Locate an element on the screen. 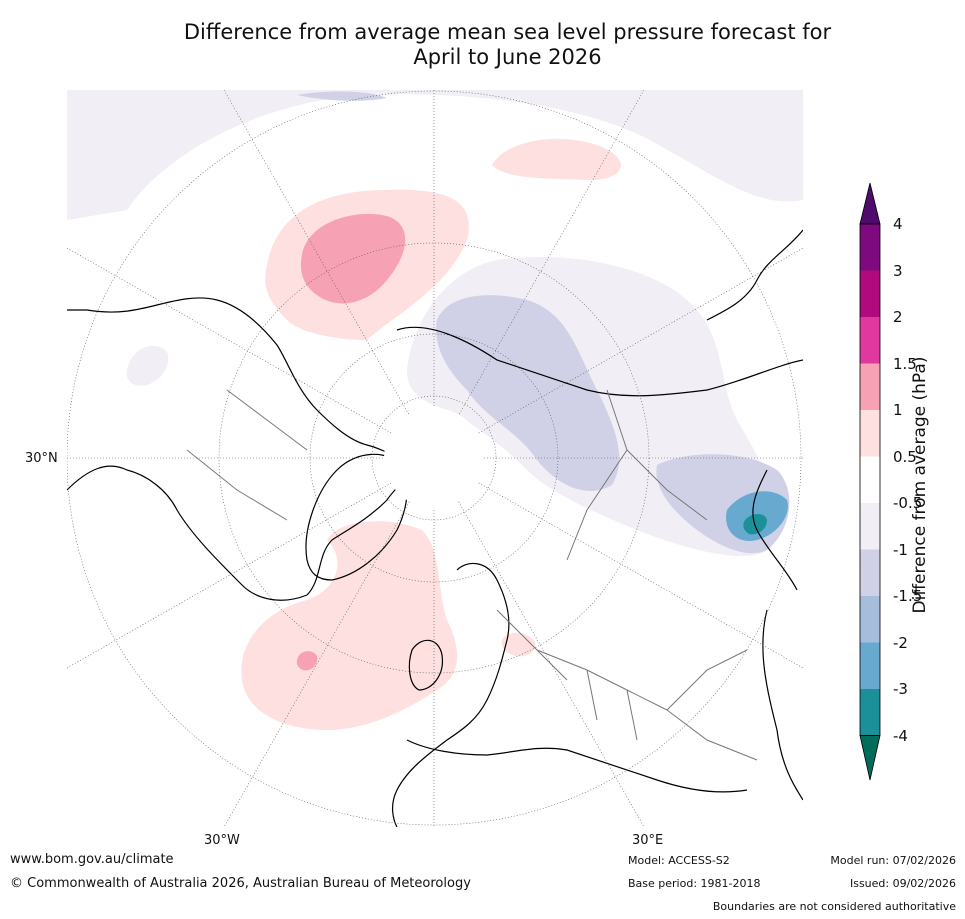  pole-mask is located at coordinates (434, 458).